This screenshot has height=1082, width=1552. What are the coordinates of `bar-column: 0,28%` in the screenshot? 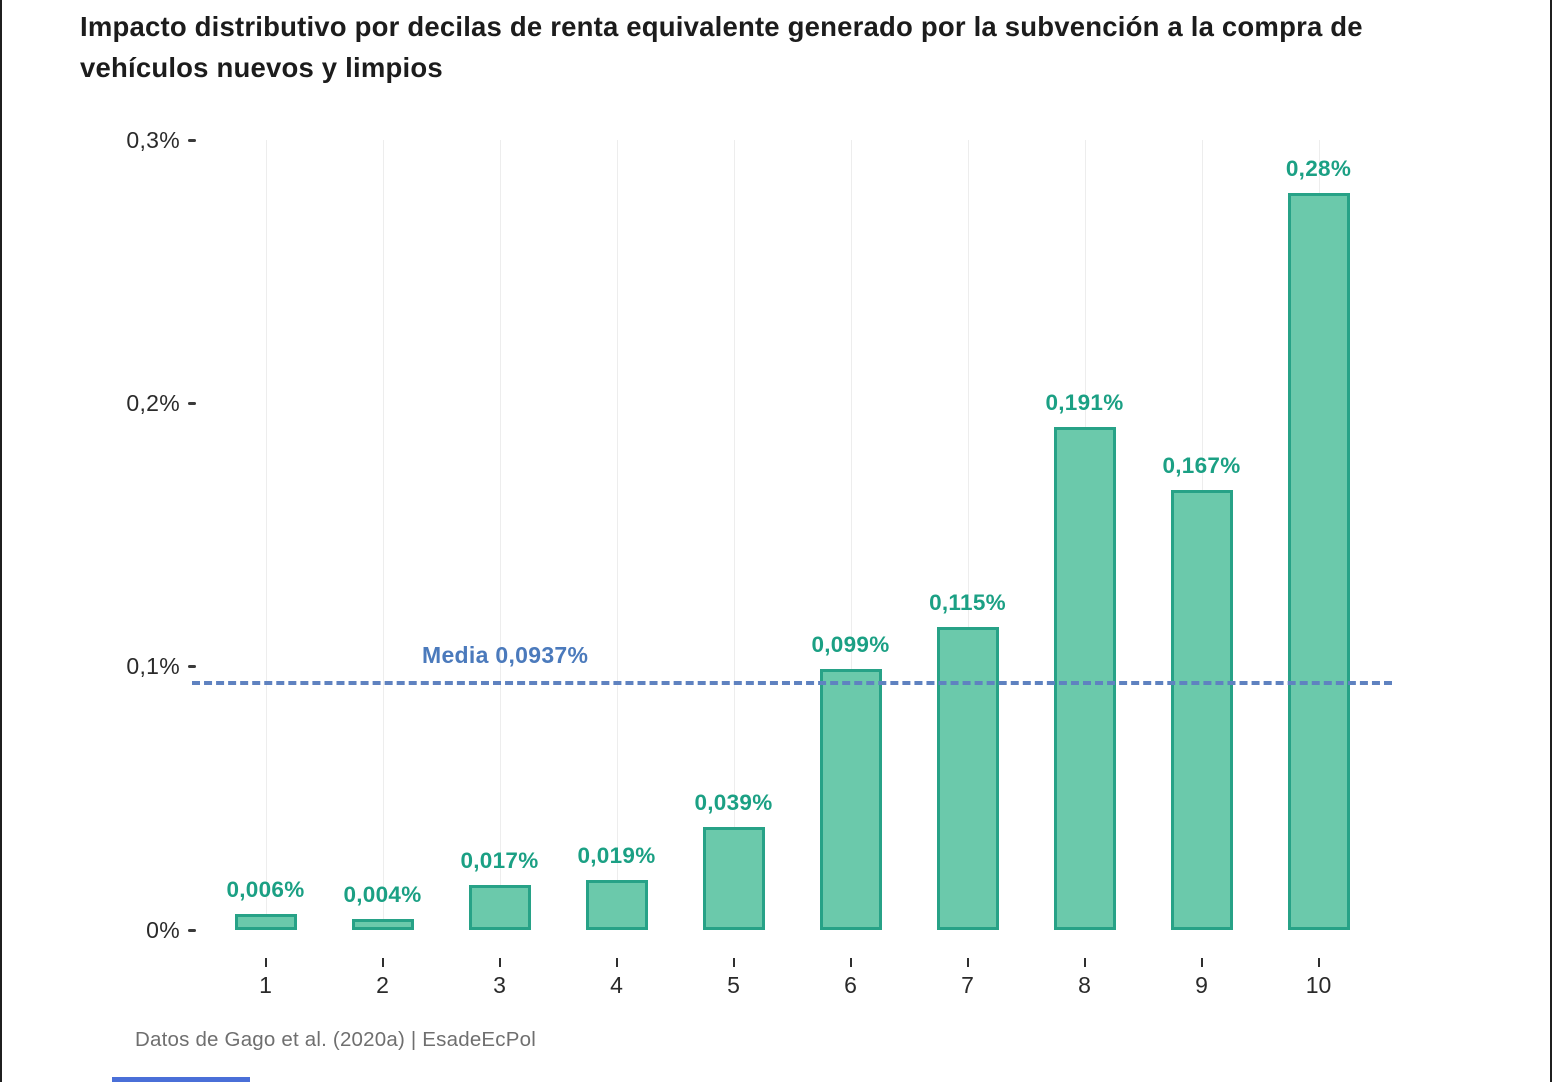 It's located at (1318, 535).